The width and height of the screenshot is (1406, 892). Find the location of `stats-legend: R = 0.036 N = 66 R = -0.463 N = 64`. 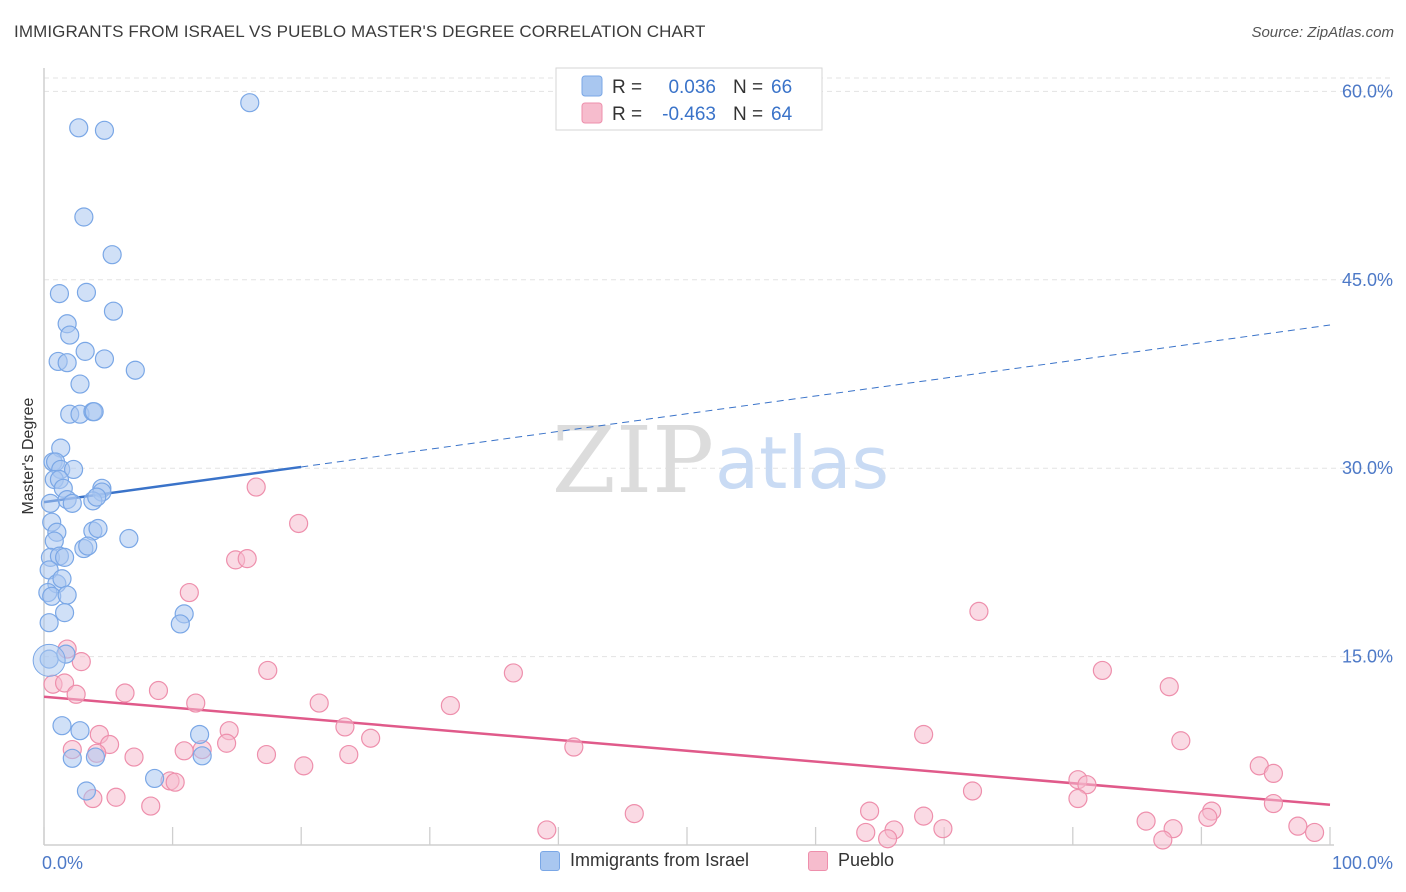

stats-legend: R = 0.036 N = 66 R = -0.463 N = 64 is located at coordinates (689, 99).